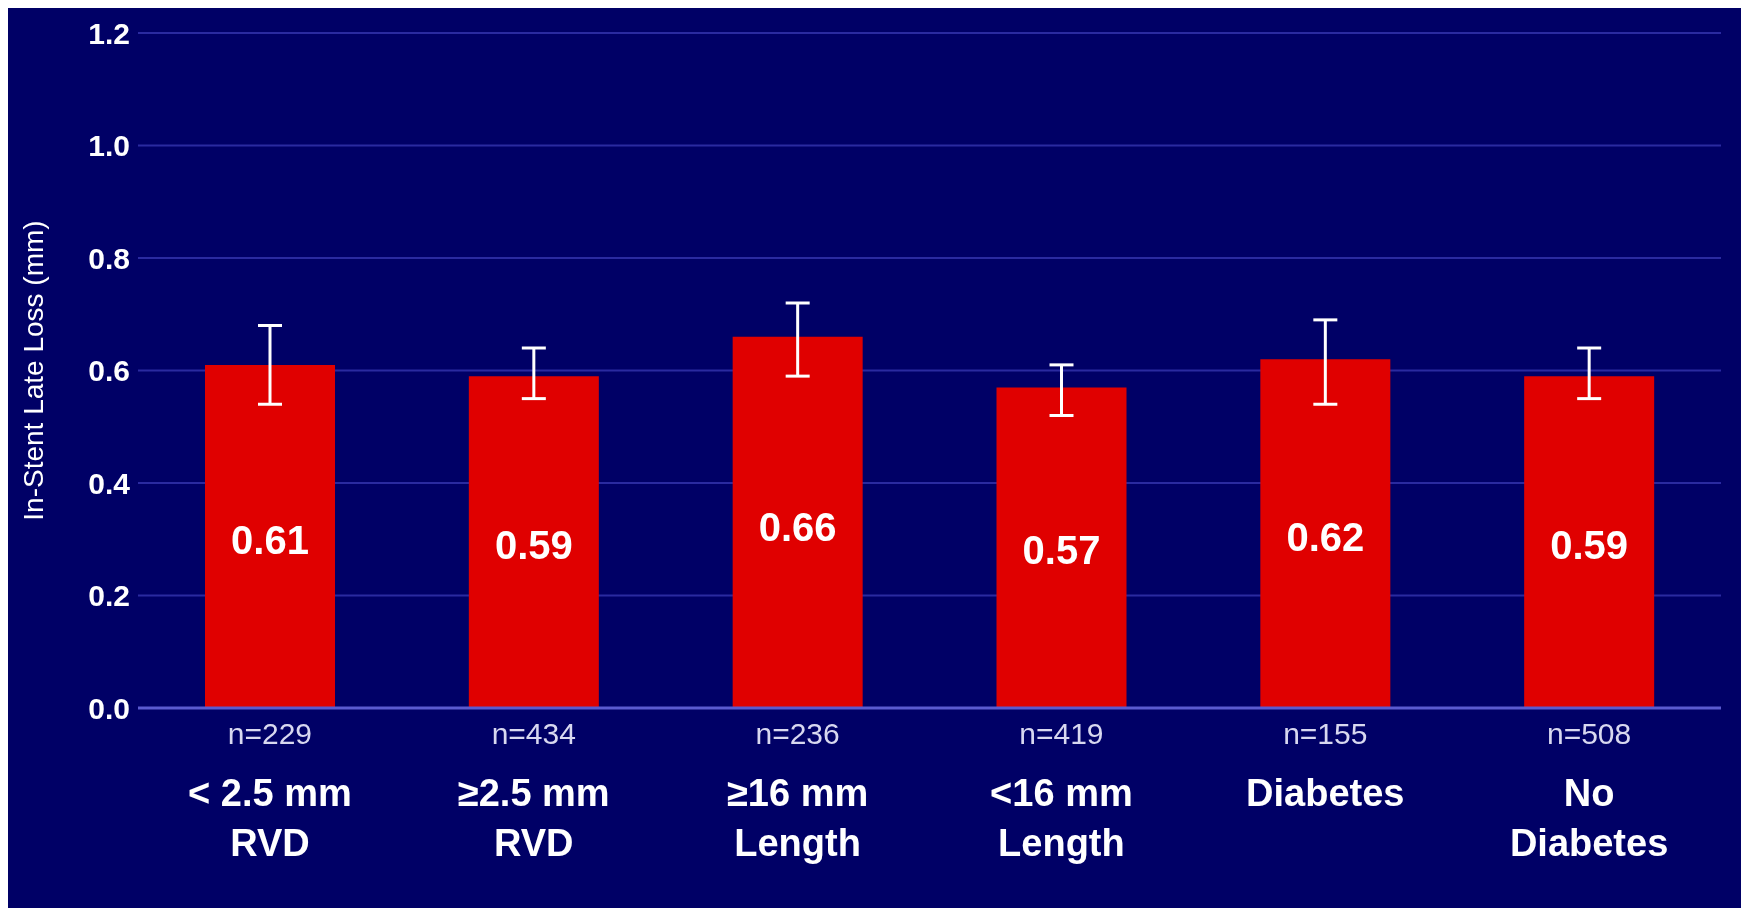  Describe the element at coordinates (109, 33) in the screenshot. I see `y-tick-label: 1.2` at that location.